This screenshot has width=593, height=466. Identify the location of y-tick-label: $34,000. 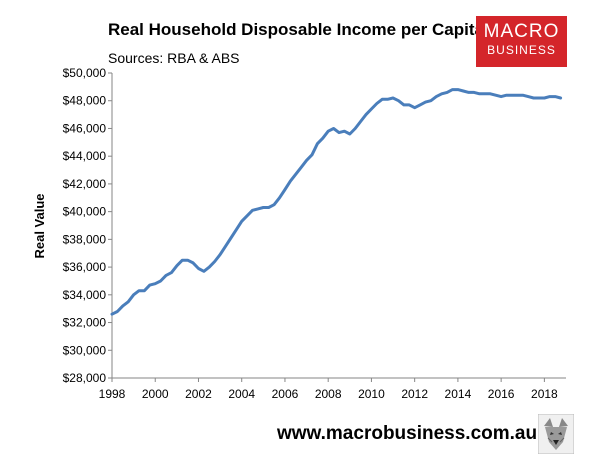
(85, 295).